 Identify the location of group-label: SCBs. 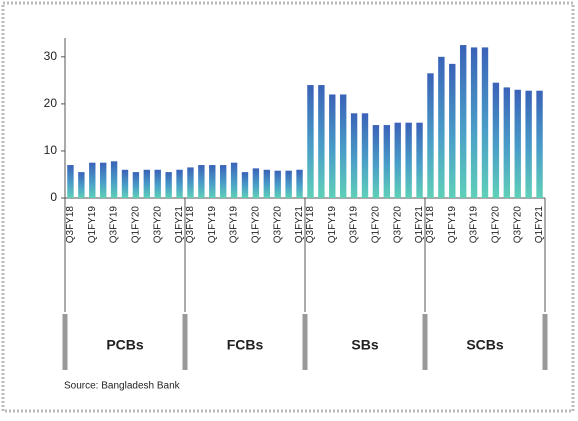
(485, 345).